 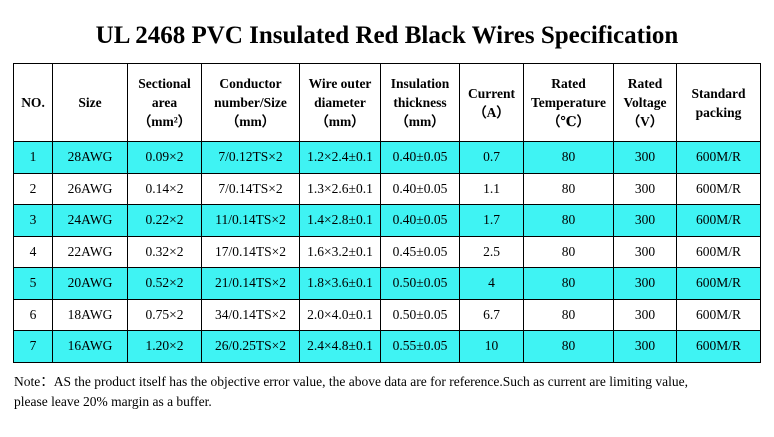 I want to click on header-sectional-area: Sectional area （mm²）, so click(x=164, y=102).